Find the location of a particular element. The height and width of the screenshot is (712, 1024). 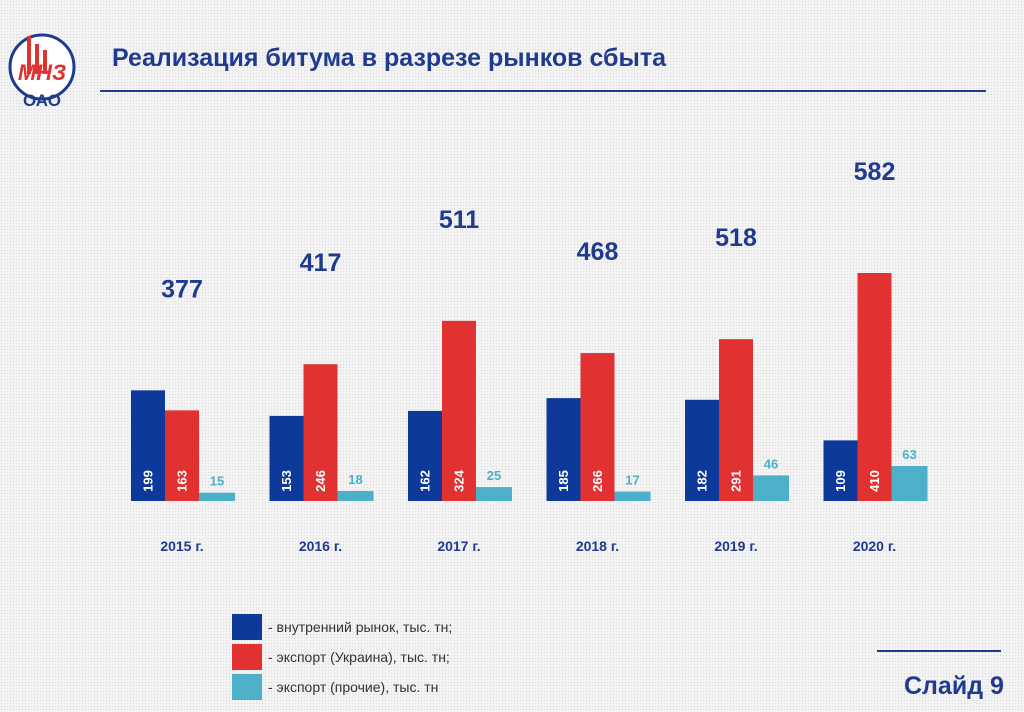

x-tick-label: 2019 г. is located at coordinates (735, 546).